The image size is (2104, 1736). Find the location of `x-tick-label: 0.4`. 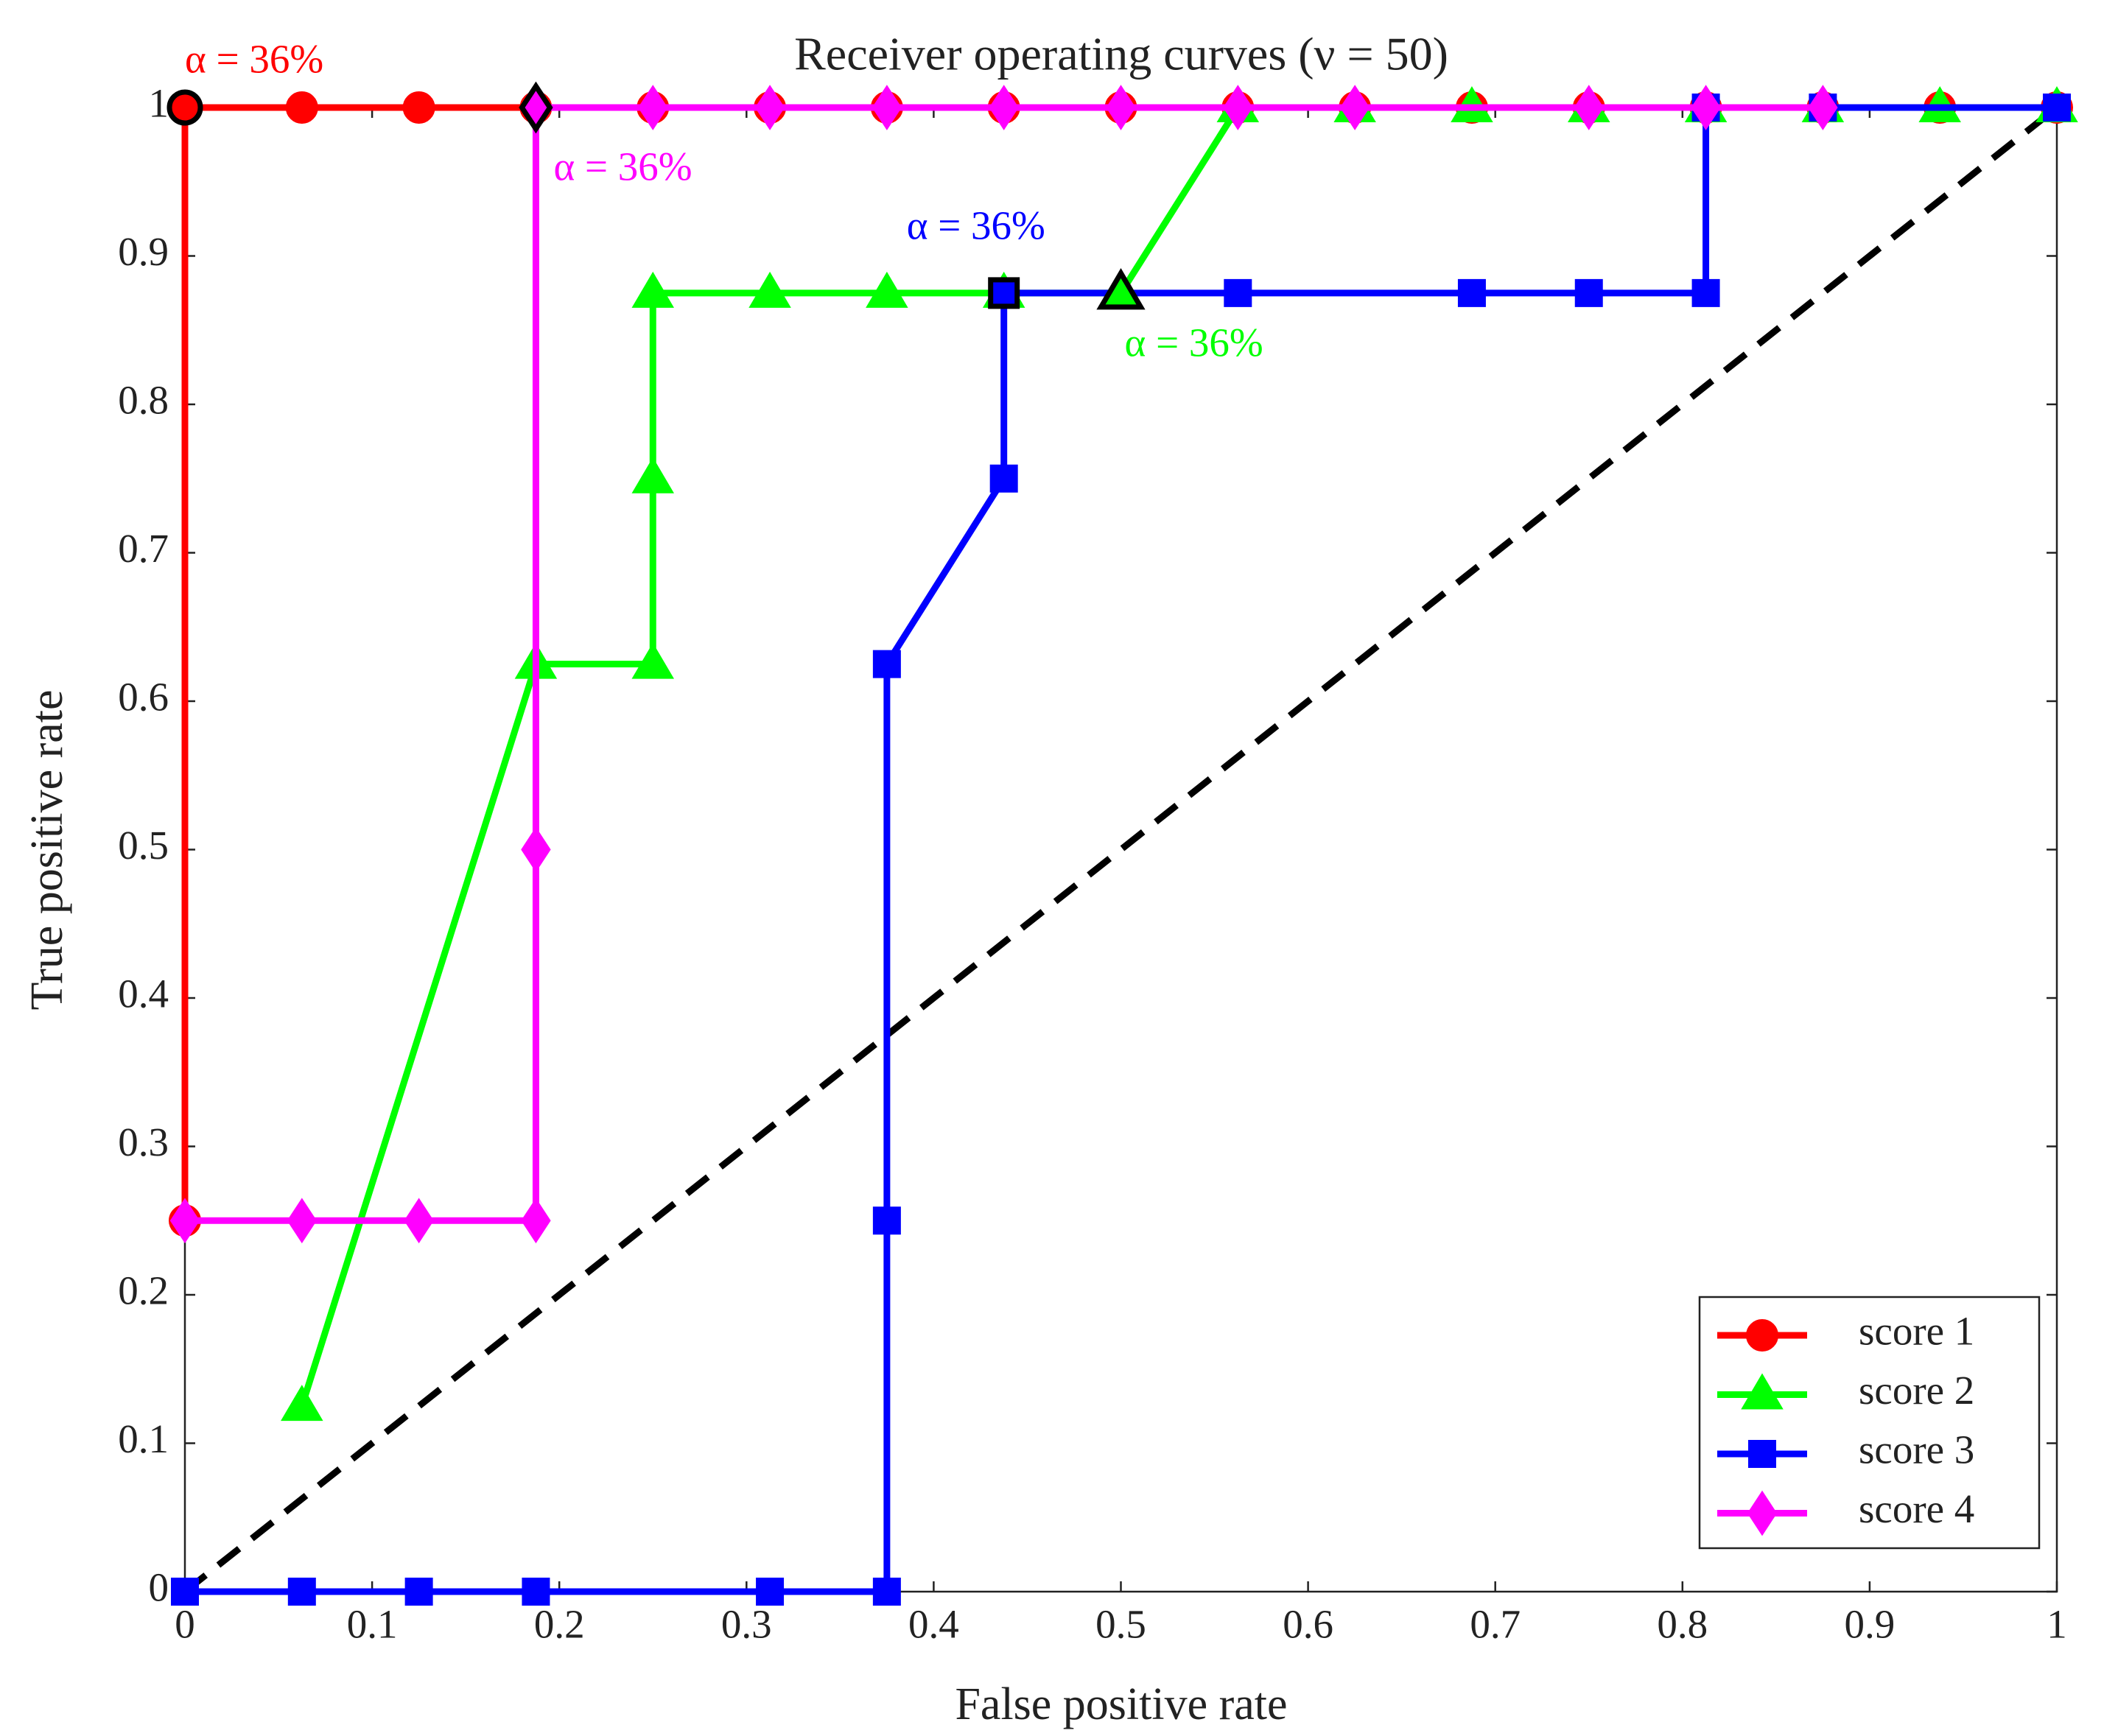

x-tick-label: 0.4 is located at coordinates (933, 1624).